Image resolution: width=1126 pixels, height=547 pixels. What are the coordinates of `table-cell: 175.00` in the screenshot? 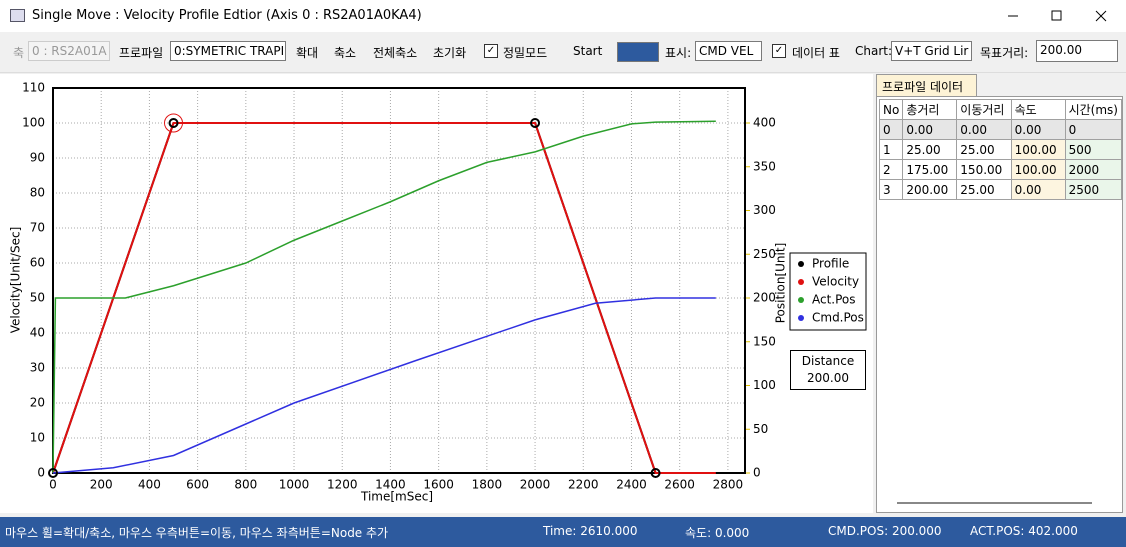 It's located at (930, 169).